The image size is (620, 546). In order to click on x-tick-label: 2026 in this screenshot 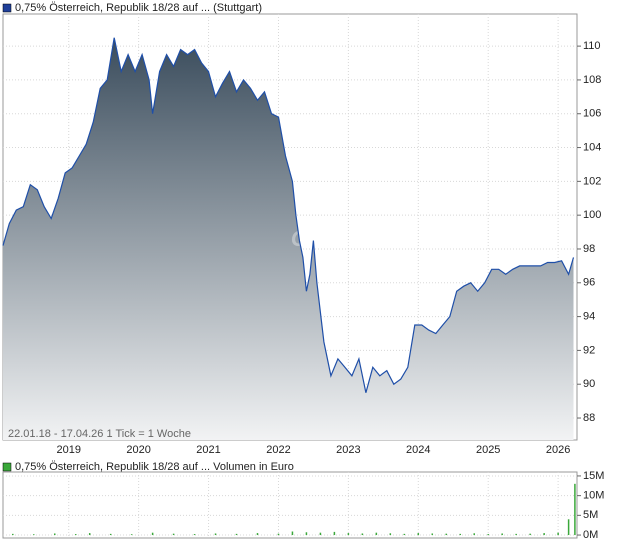, I will do `click(558, 450)`.